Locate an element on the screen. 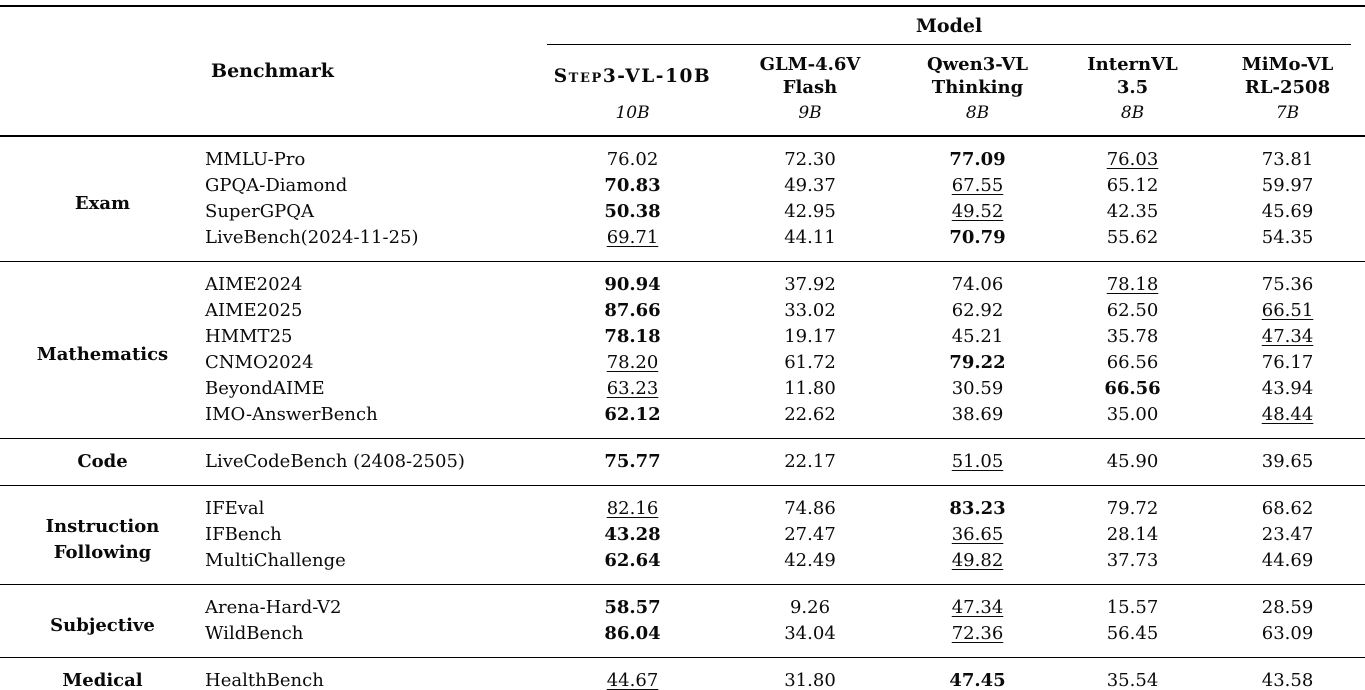 The width and height of the screenshot is (1365, 690). score-second-best: 67.55 is located at coordinates (977, 185).